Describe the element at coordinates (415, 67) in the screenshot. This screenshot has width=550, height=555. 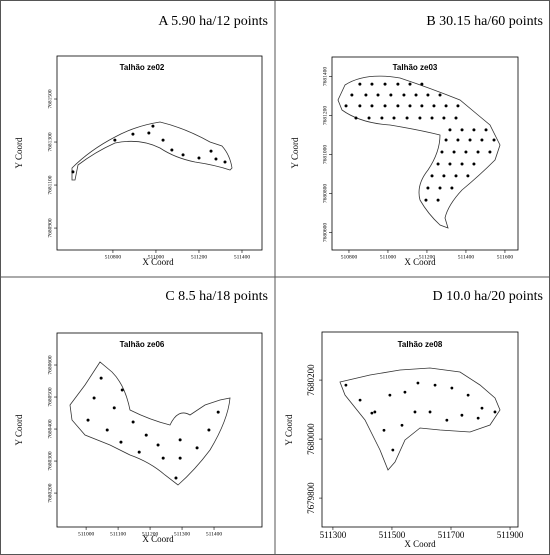
I see `plot-title: Talhão ze03` at that location.